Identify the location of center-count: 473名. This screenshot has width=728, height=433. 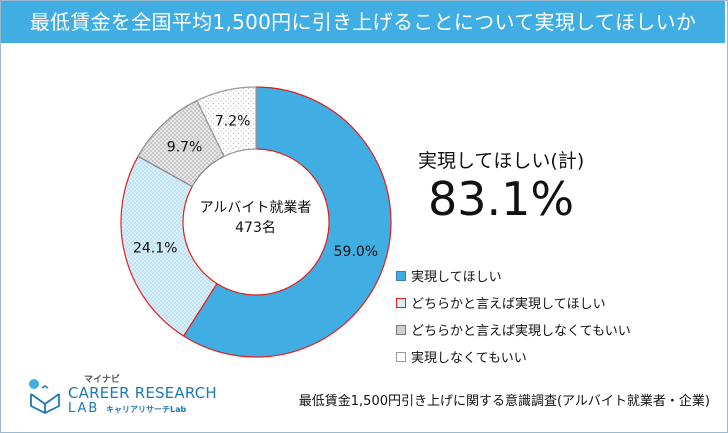
(255, 228).